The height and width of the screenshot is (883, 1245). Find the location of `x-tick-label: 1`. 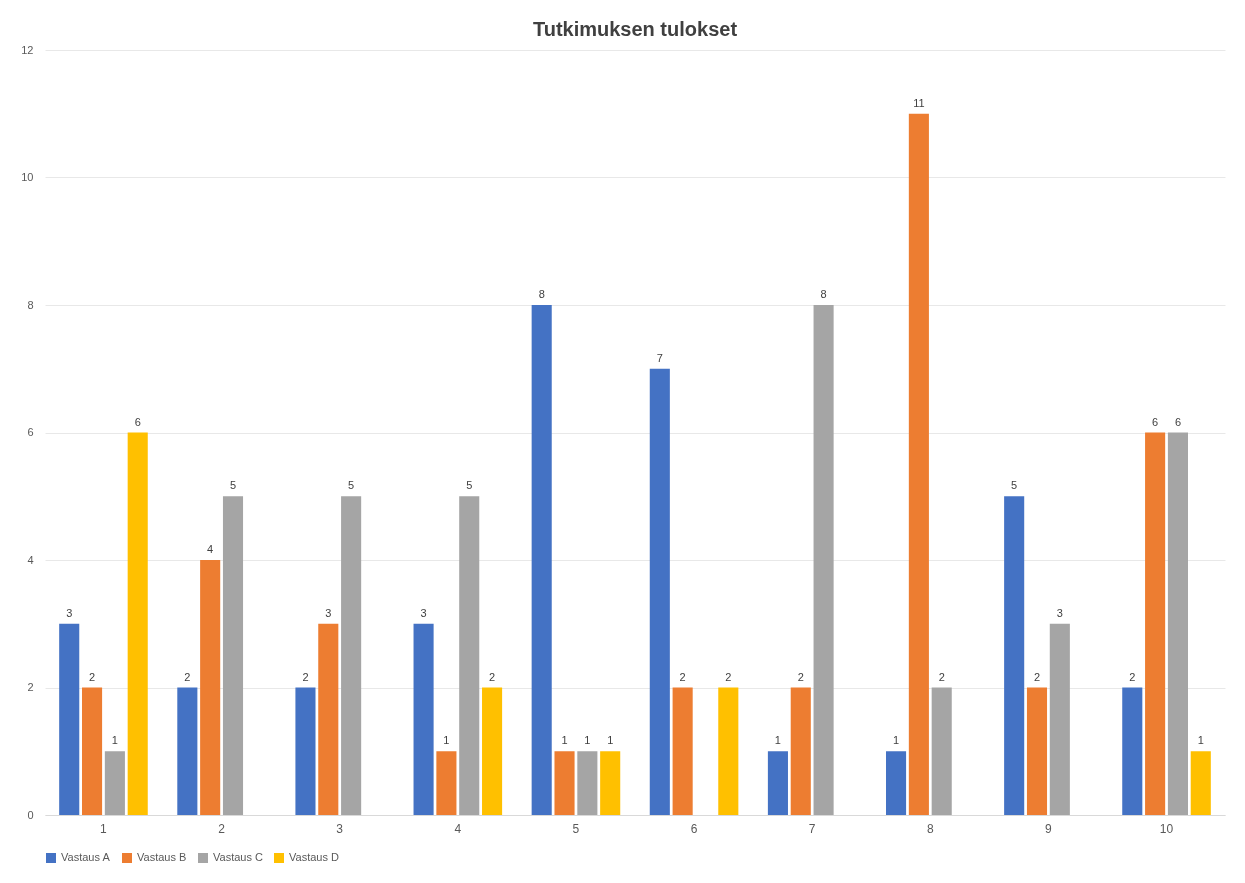

x-tick-label: 1 is located at coordinates (104, 828).